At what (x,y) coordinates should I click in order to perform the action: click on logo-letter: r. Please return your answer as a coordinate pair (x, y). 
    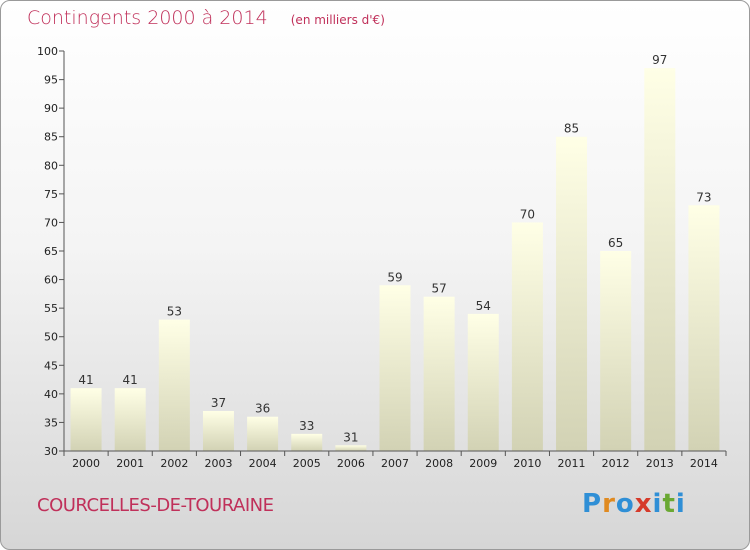
    Looking at the image, I should click on (609, 504).